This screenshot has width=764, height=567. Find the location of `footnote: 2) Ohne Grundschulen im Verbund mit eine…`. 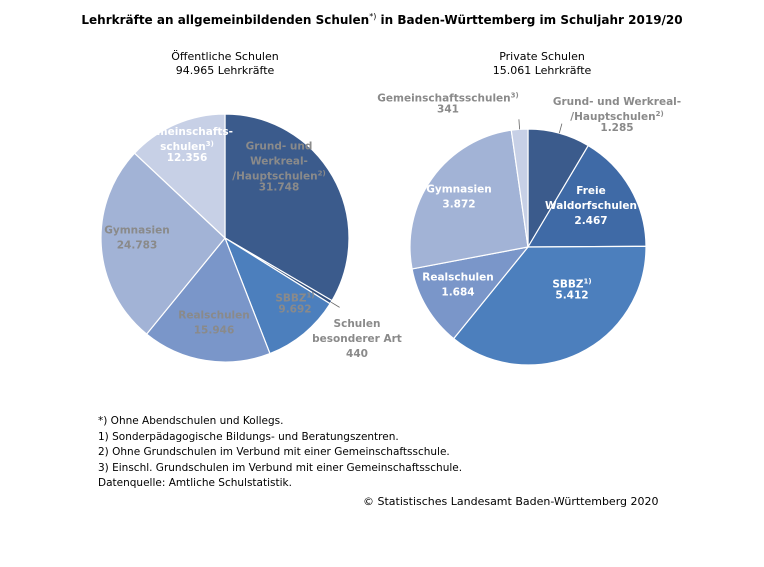

footnote: 2) Ohne Grundschulen im Verbund mit eine… is located at coordinates (274, 452).